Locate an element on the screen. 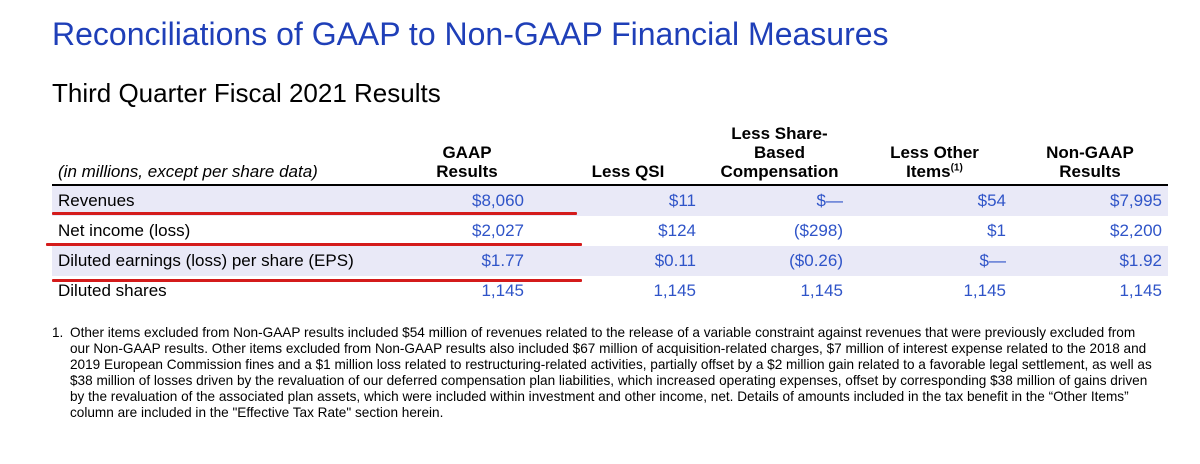  column-header-other-line2: Items is located at coordinates (928, 171).